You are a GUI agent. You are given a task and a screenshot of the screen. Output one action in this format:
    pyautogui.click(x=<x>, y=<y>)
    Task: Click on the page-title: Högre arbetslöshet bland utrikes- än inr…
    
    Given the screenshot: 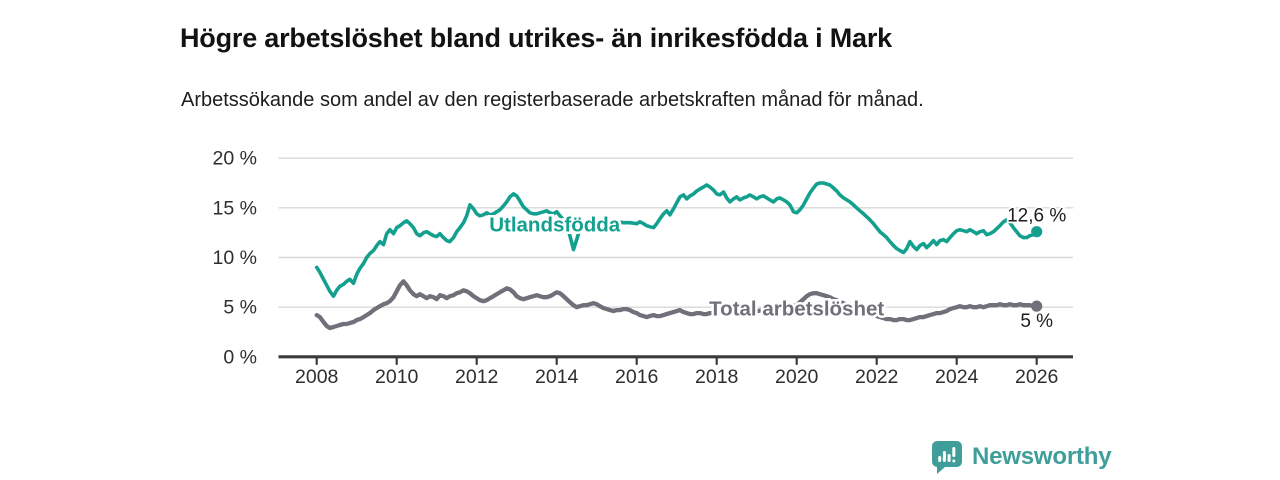 What is the action you would take?
    pyautogui.click(x=536, y=38)
    